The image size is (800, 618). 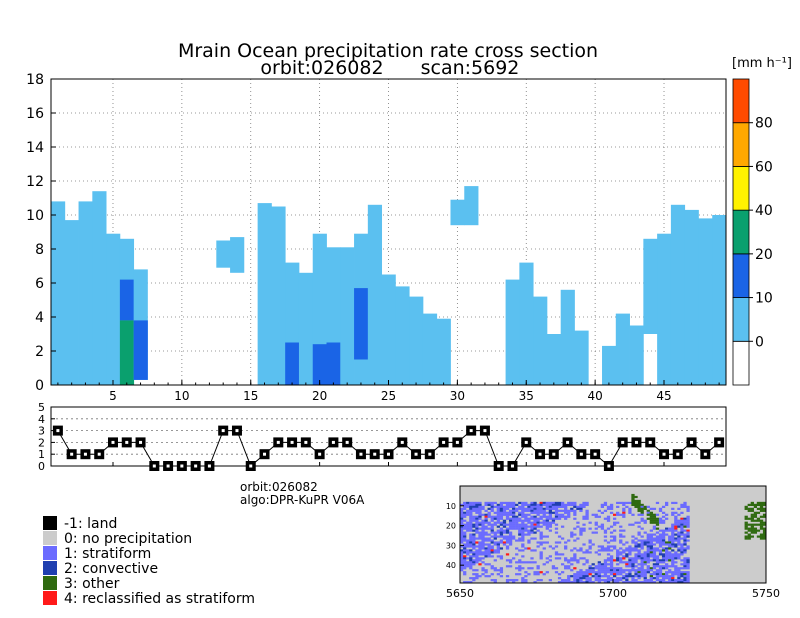 I want to click on map-y-tick-label: 30, so click(x=451, y=545).